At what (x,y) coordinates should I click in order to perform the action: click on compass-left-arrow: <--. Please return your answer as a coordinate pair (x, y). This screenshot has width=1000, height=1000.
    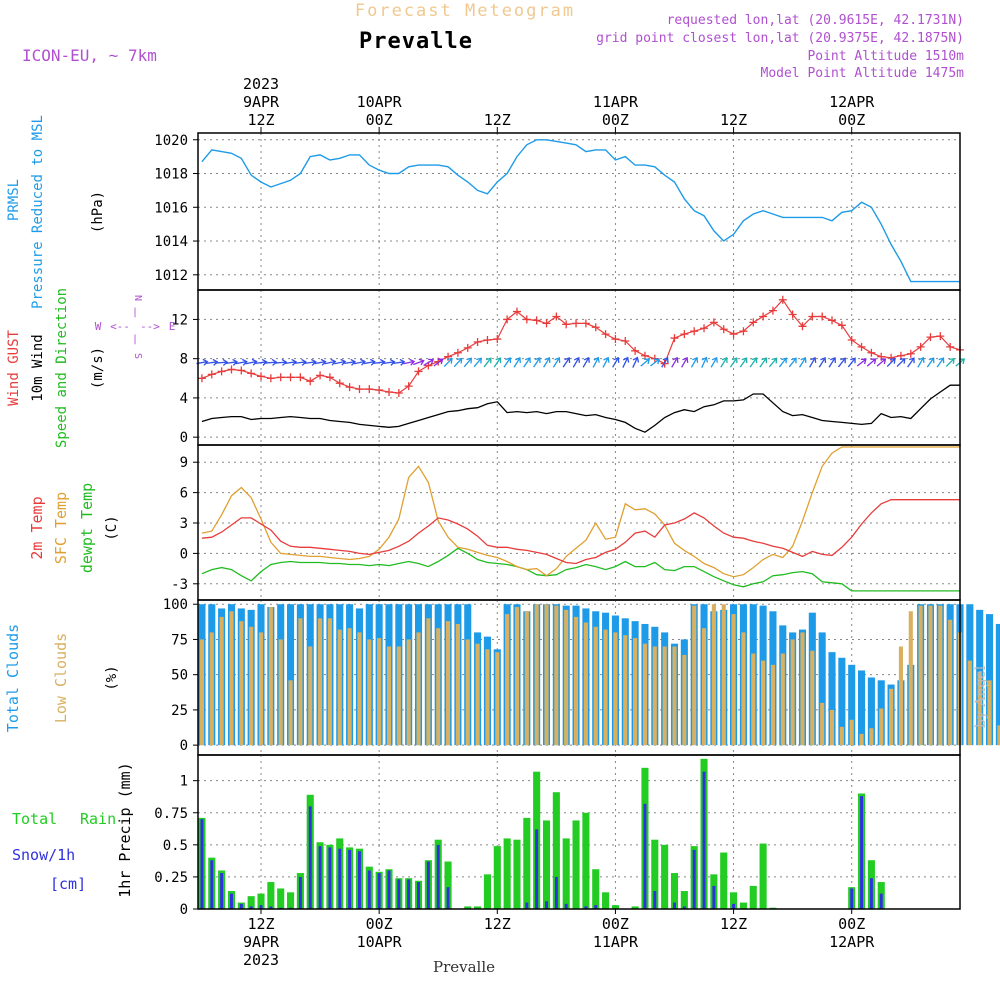
    Looking at the image, I should click on (120, 326).